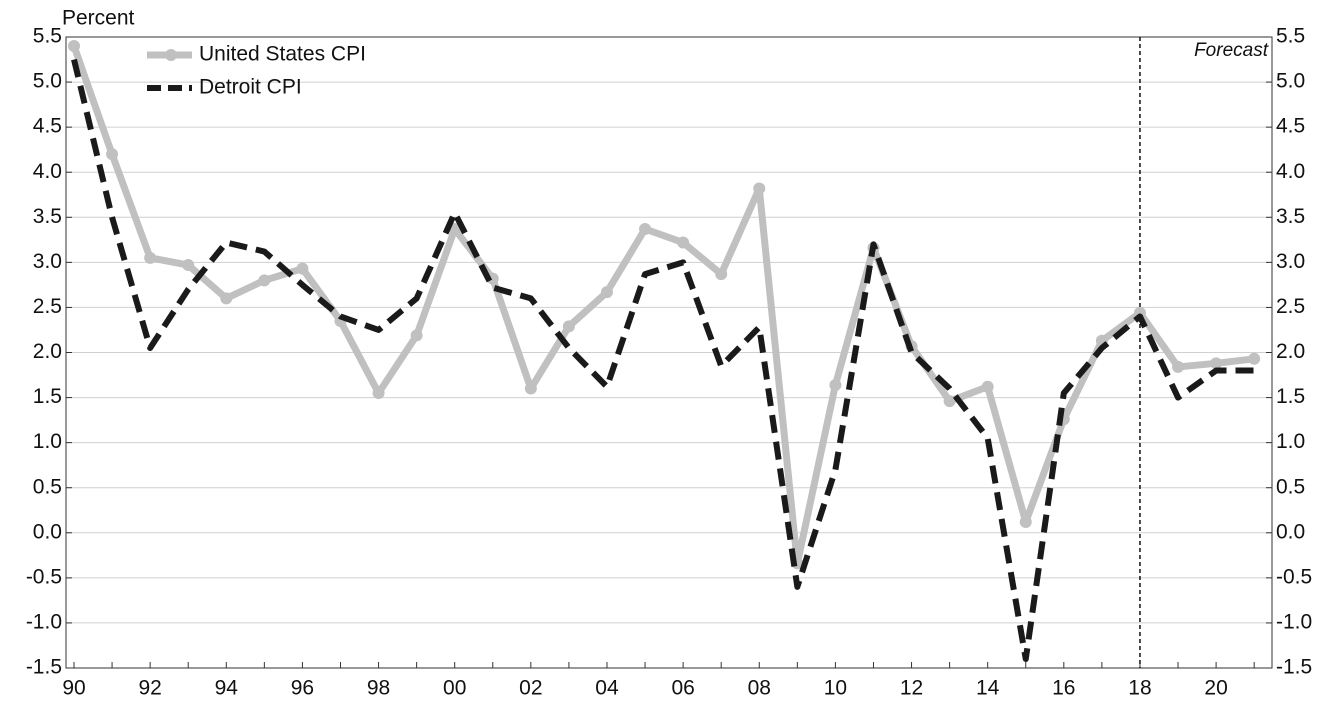 The image size is (1339, 704). I want to click on y2-tick-label: 1.5, so click(1290, 396).